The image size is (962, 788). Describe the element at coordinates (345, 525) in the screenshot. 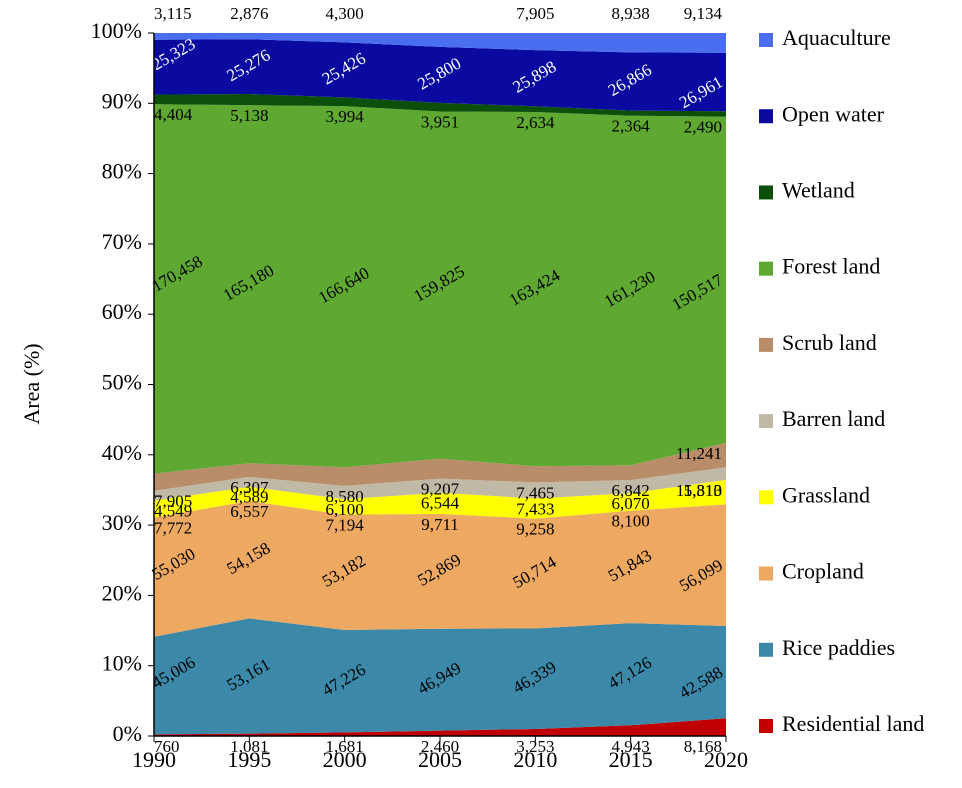

I see `data-label: 7,194` at that location.